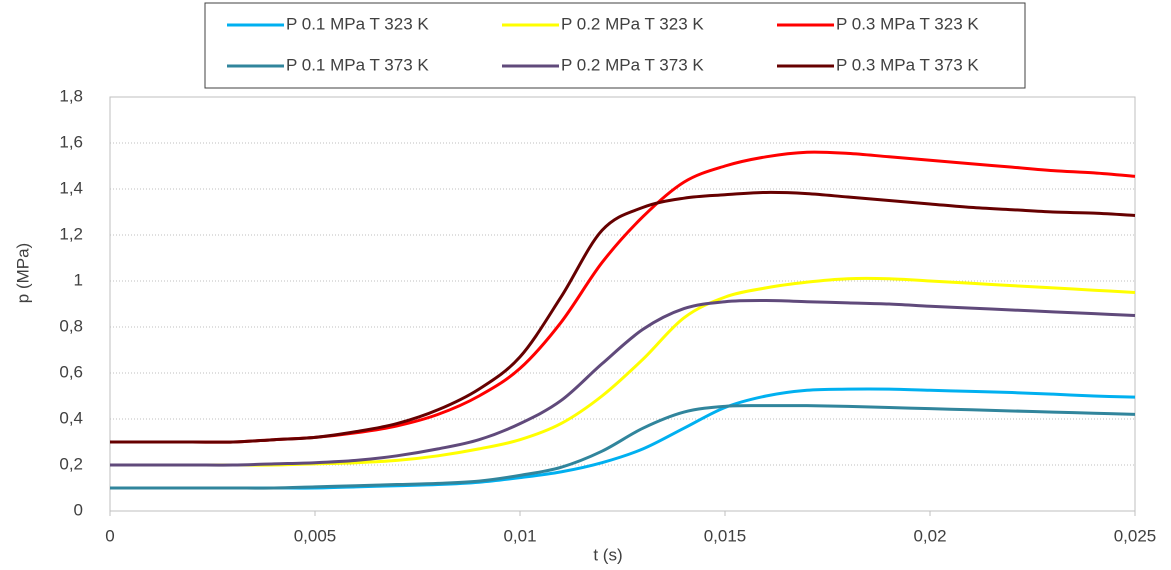  What do you see at coordinates (78, 509) in the screenshot?
I see `y-tick-label: 0` at bounding box center [78, 509].